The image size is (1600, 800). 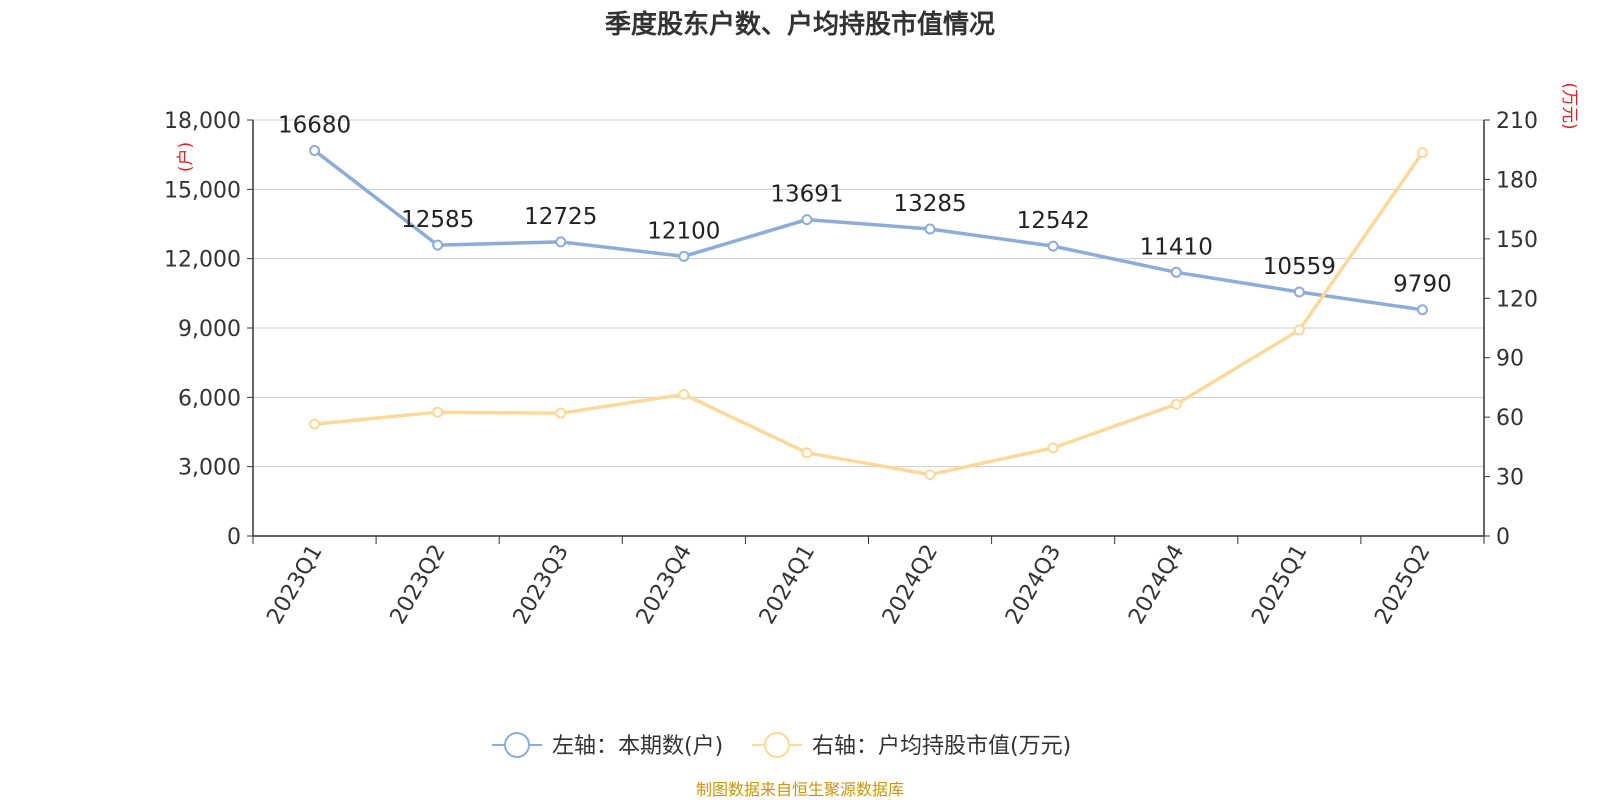 What do you see at coordinates (234, 537) in the screenshot?
I see `left-axis-tick-label: 0` at bounding box center [234, 537].